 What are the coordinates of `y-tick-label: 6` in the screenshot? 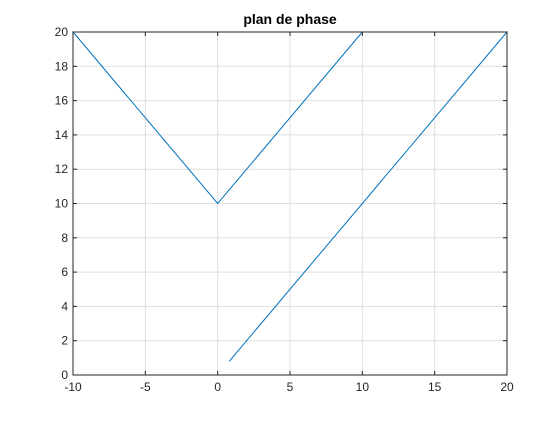 It's located at (64, 272).